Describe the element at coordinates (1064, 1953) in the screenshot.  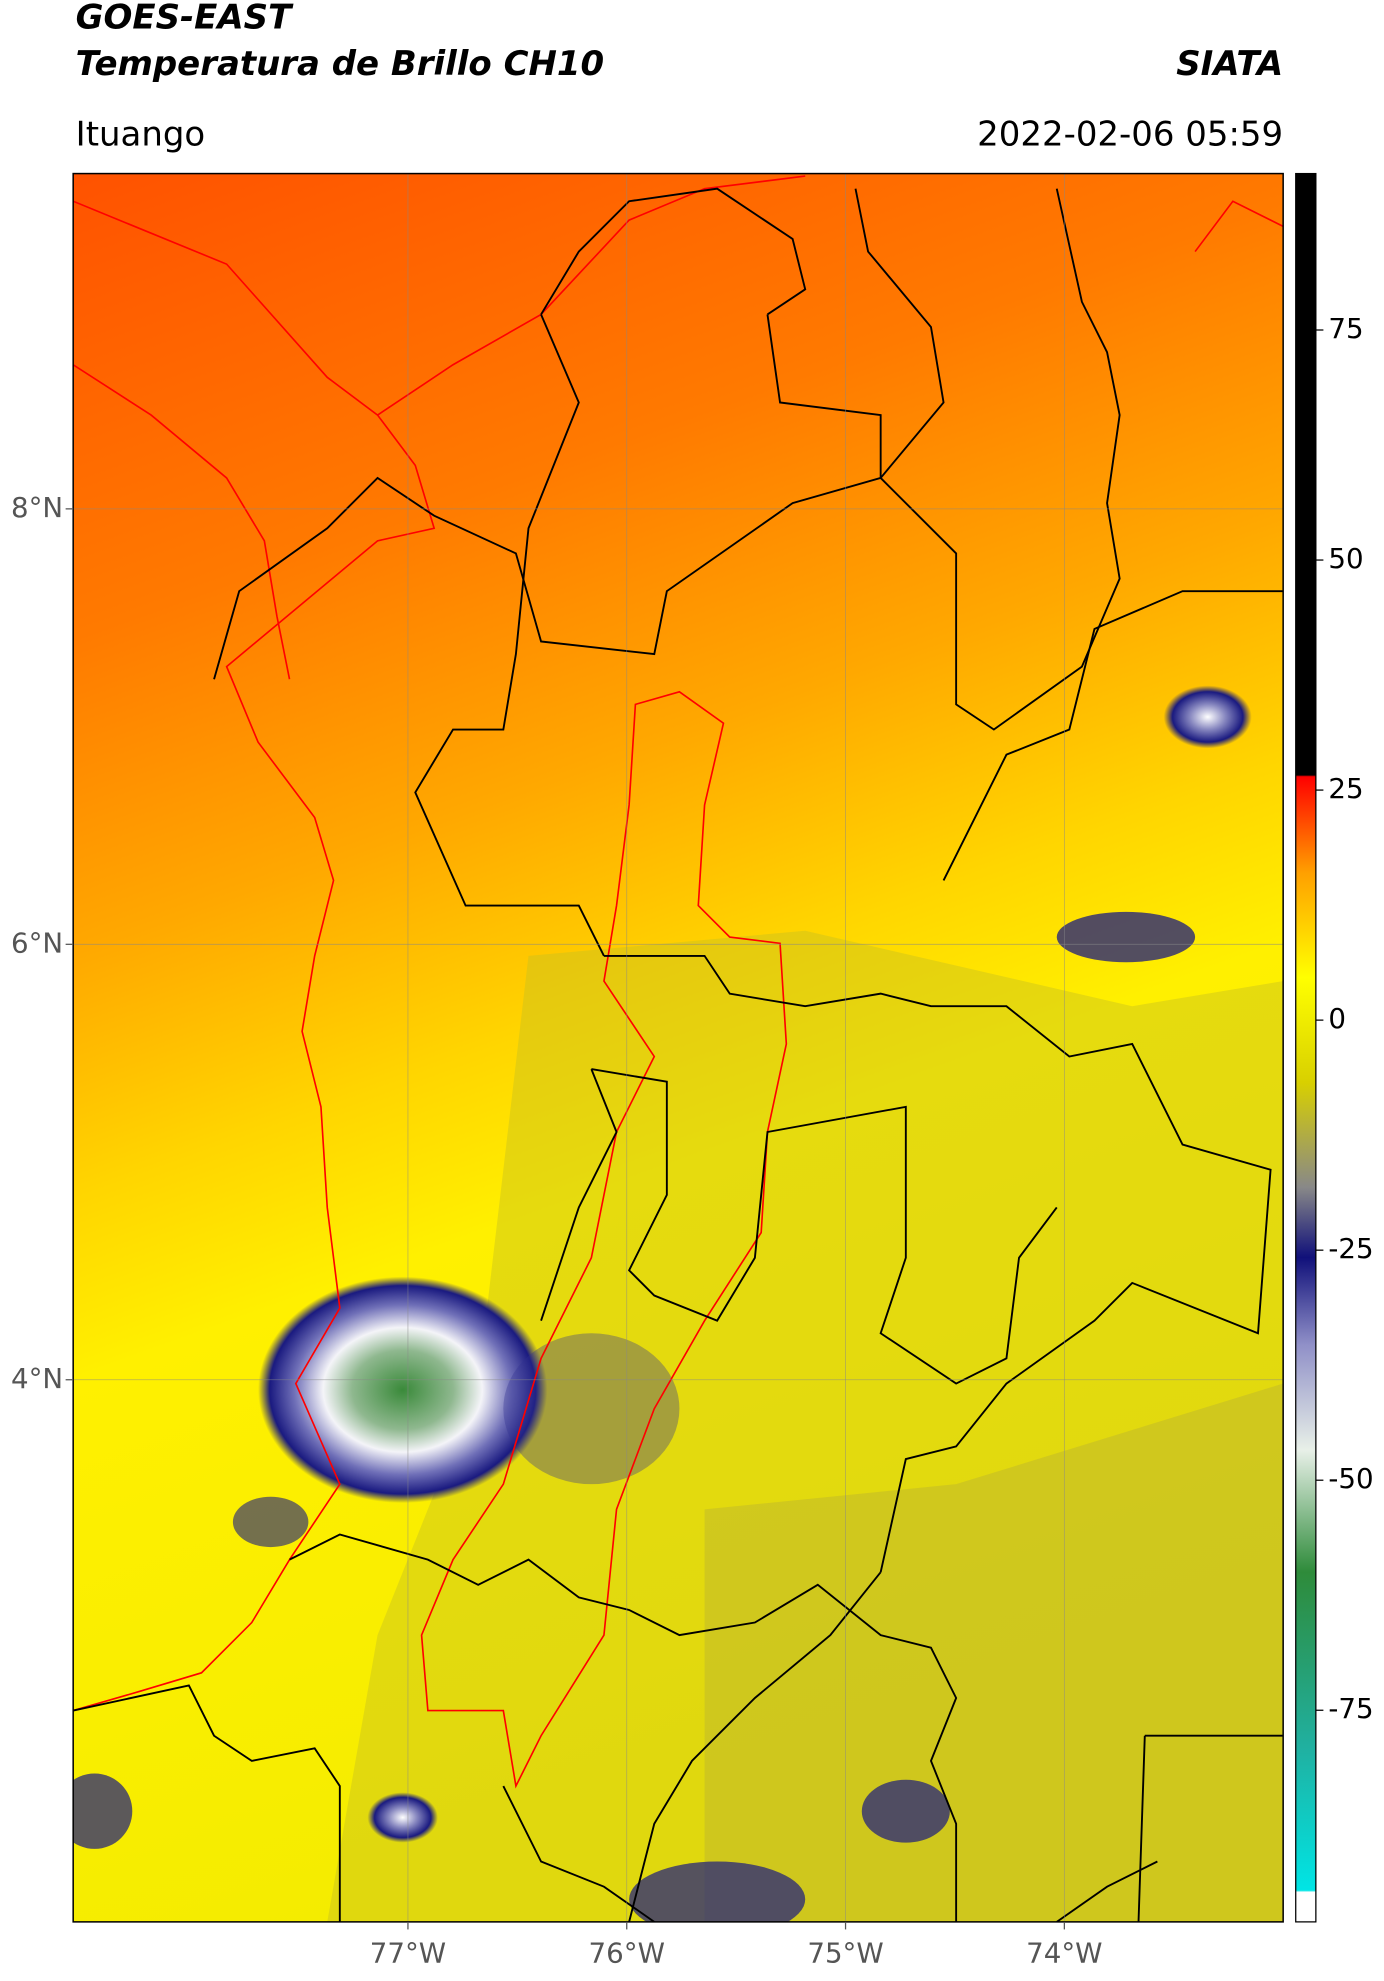
I see `lon-tick-label: 74°W` at that location.